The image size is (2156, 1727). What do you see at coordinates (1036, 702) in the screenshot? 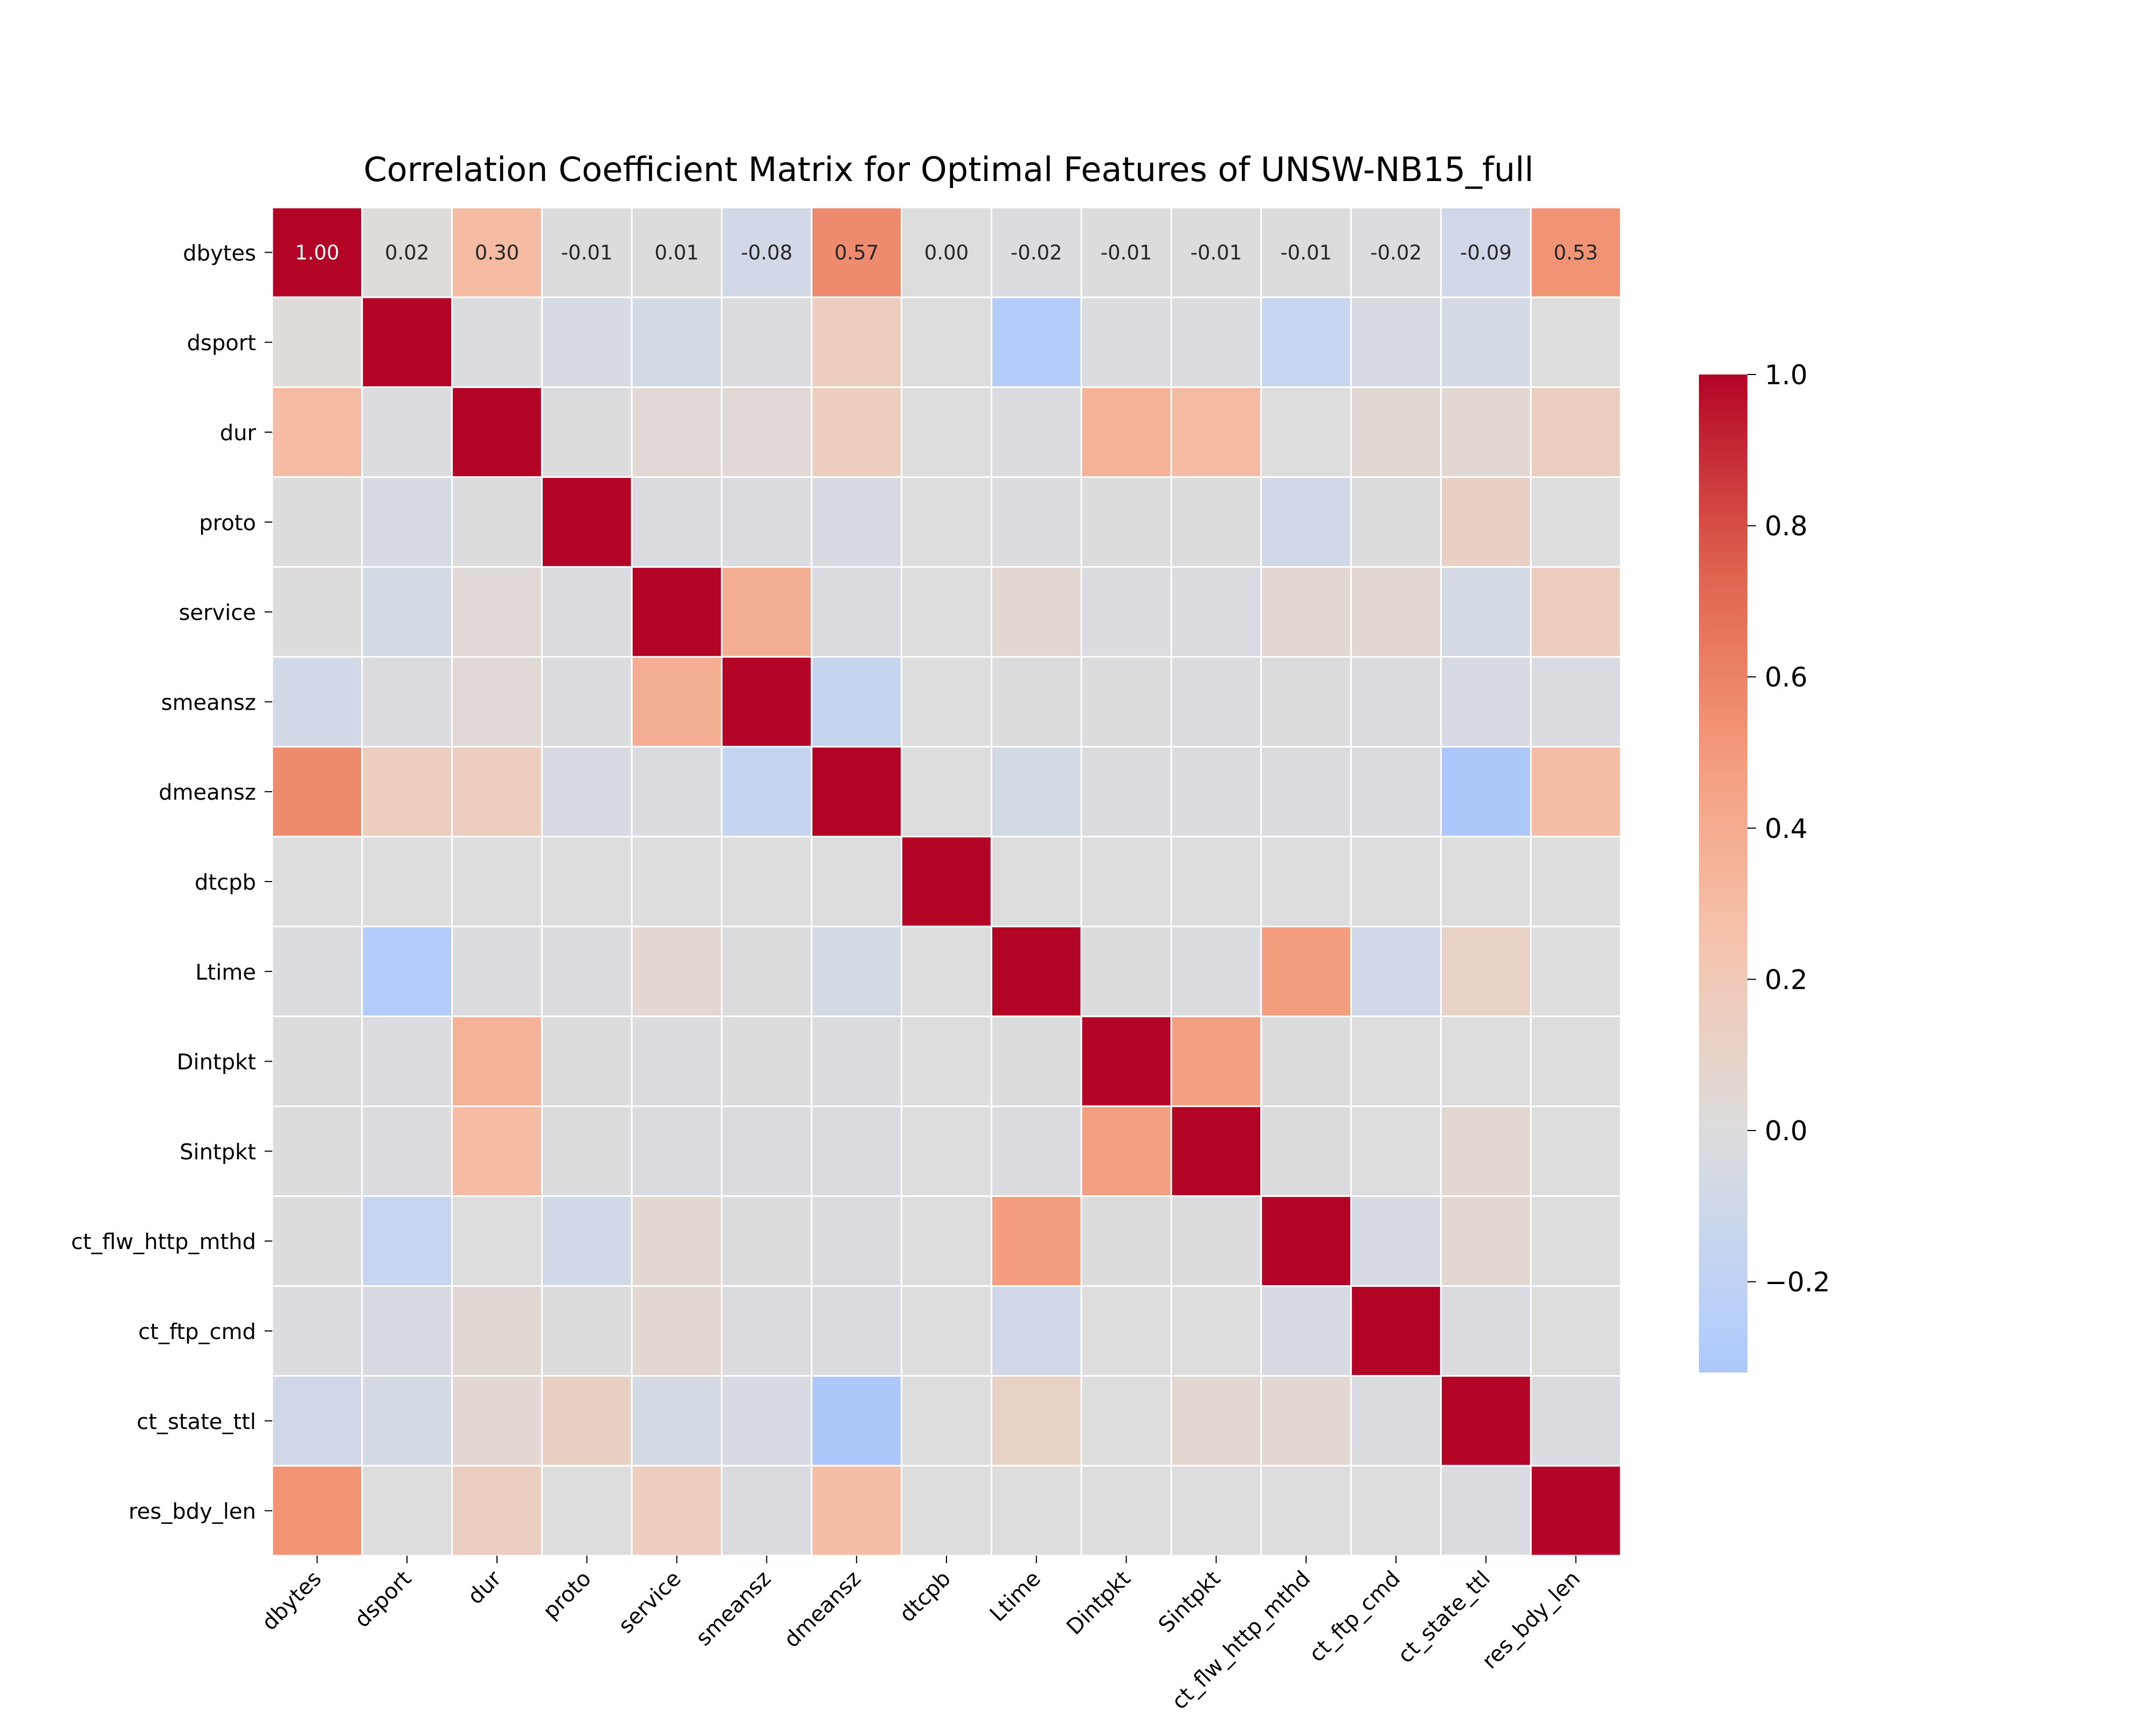
I see `heatmap-cell-smeansz-Ltime` at bounding box center [1036, 702].